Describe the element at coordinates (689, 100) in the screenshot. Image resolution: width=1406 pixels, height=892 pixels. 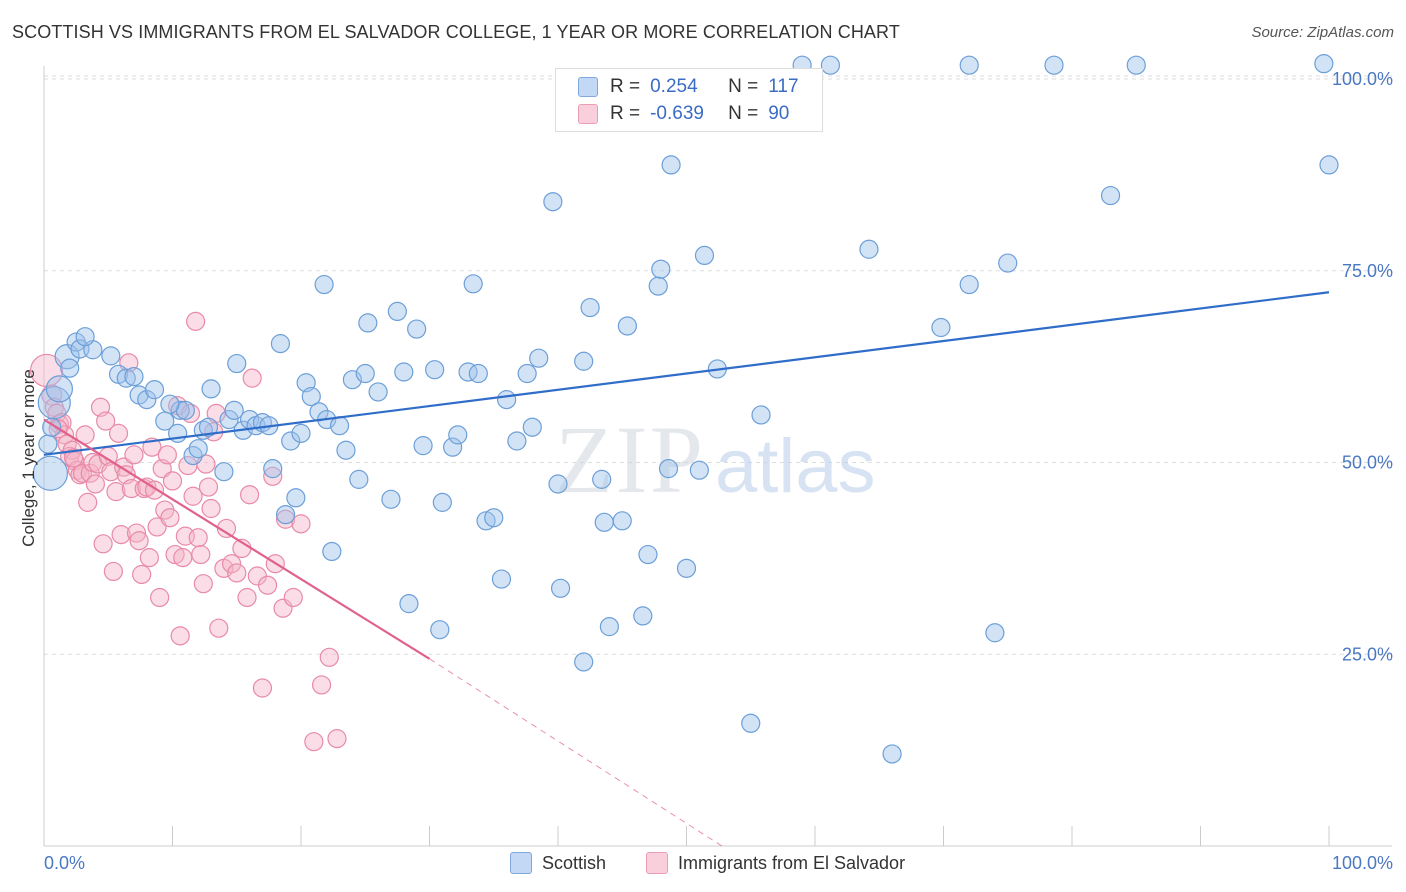
I see `legend-box: R = 0.254 N = 117 R = -0.639 N = 90` at that location.